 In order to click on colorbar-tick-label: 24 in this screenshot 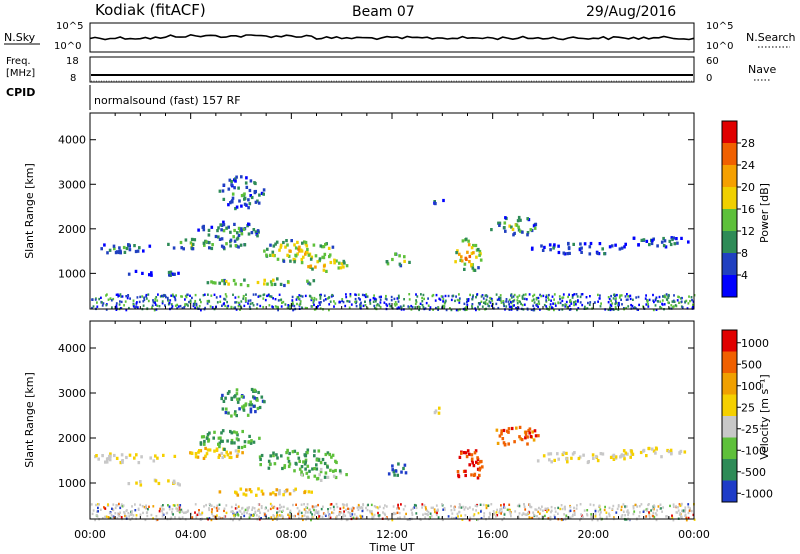, I will do `click(748, 165)`.